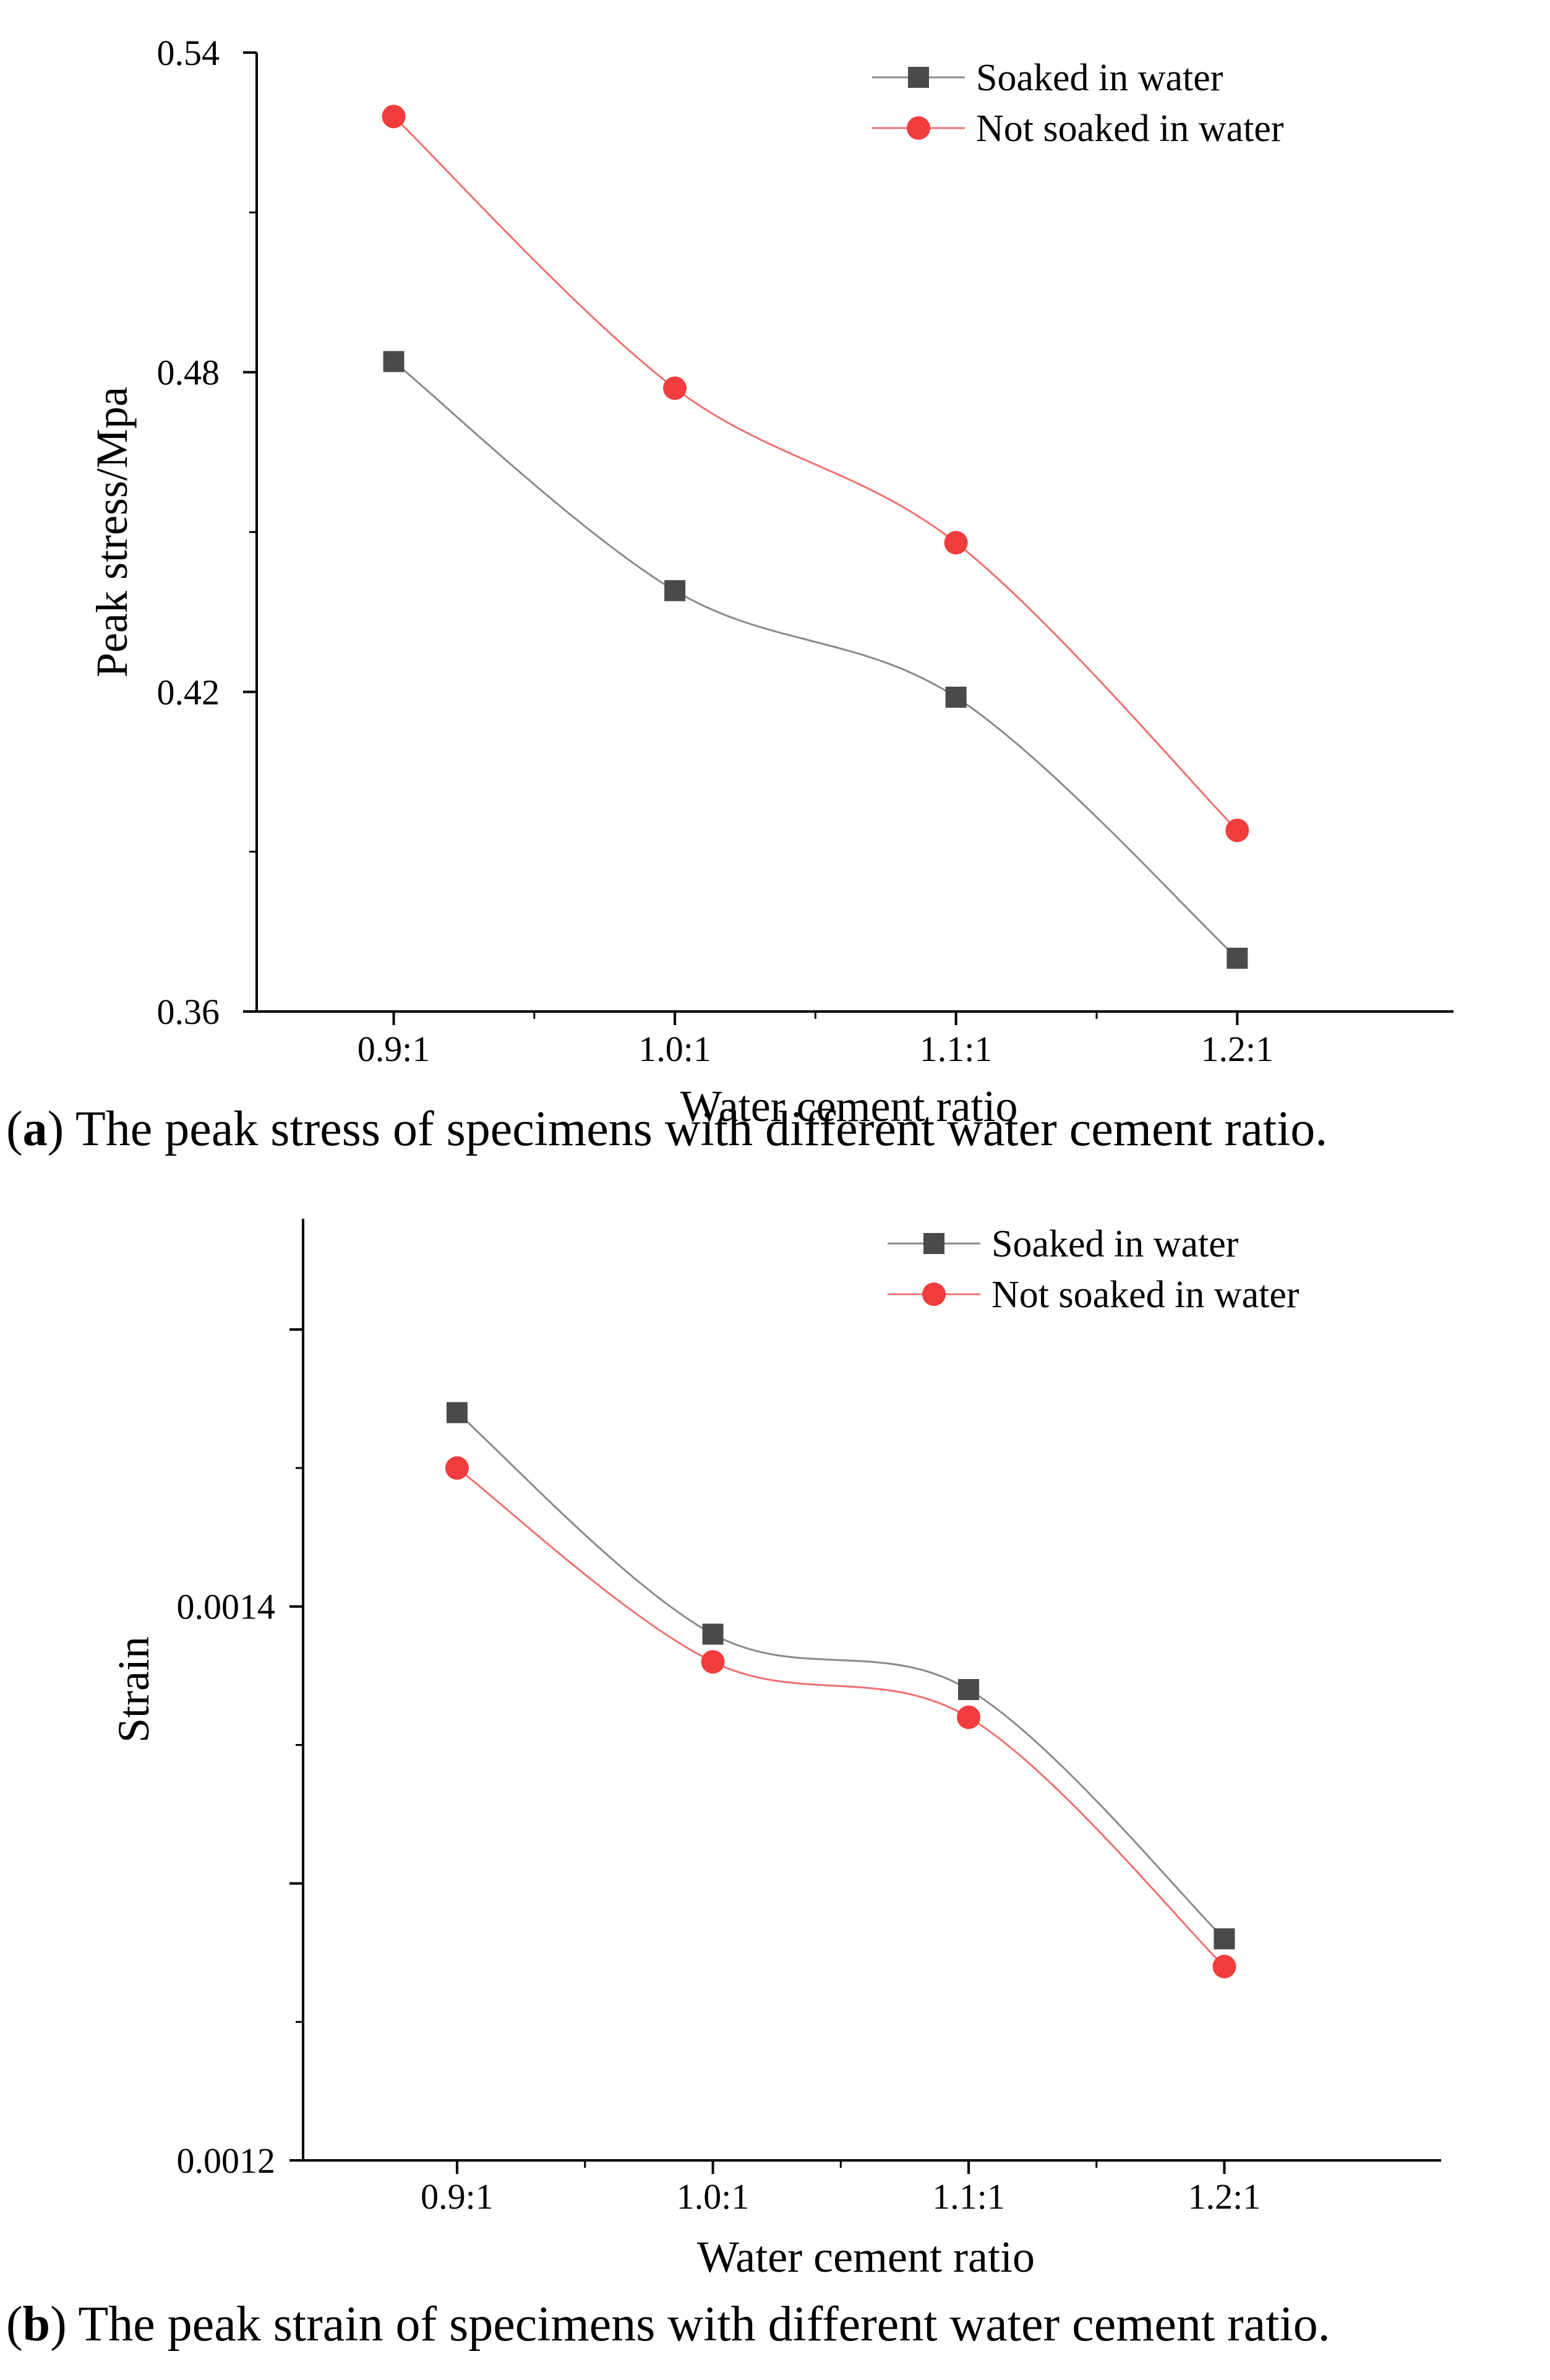  What do you see at coordinates (133, 1689) in the screenshot?
I see `y-axis-title: Strain` at bounding box center [133, 1689].